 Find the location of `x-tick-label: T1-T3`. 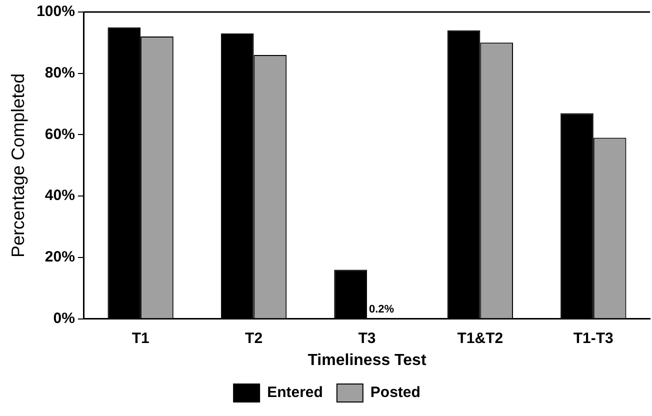

x-tick-label: T1-T3 is located at coordinates (593, 338).